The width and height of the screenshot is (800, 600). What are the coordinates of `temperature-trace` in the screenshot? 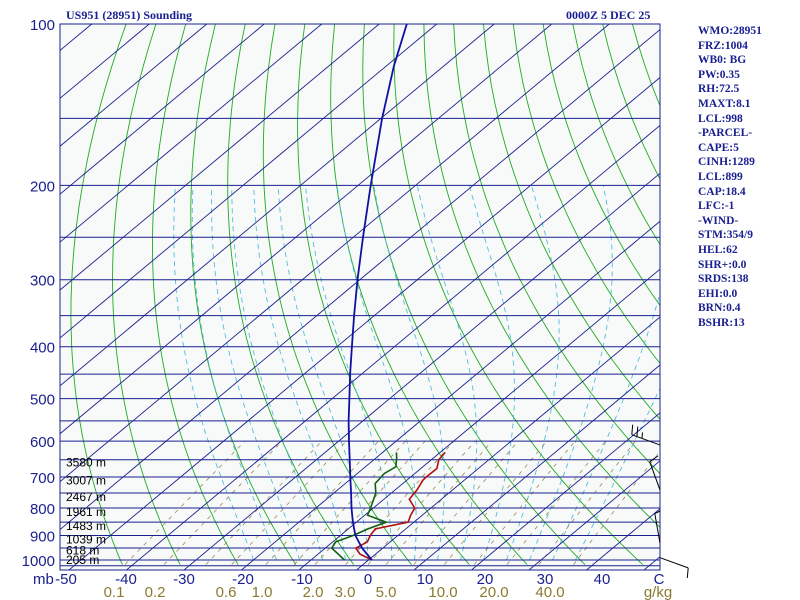 It's located at (400, 506).